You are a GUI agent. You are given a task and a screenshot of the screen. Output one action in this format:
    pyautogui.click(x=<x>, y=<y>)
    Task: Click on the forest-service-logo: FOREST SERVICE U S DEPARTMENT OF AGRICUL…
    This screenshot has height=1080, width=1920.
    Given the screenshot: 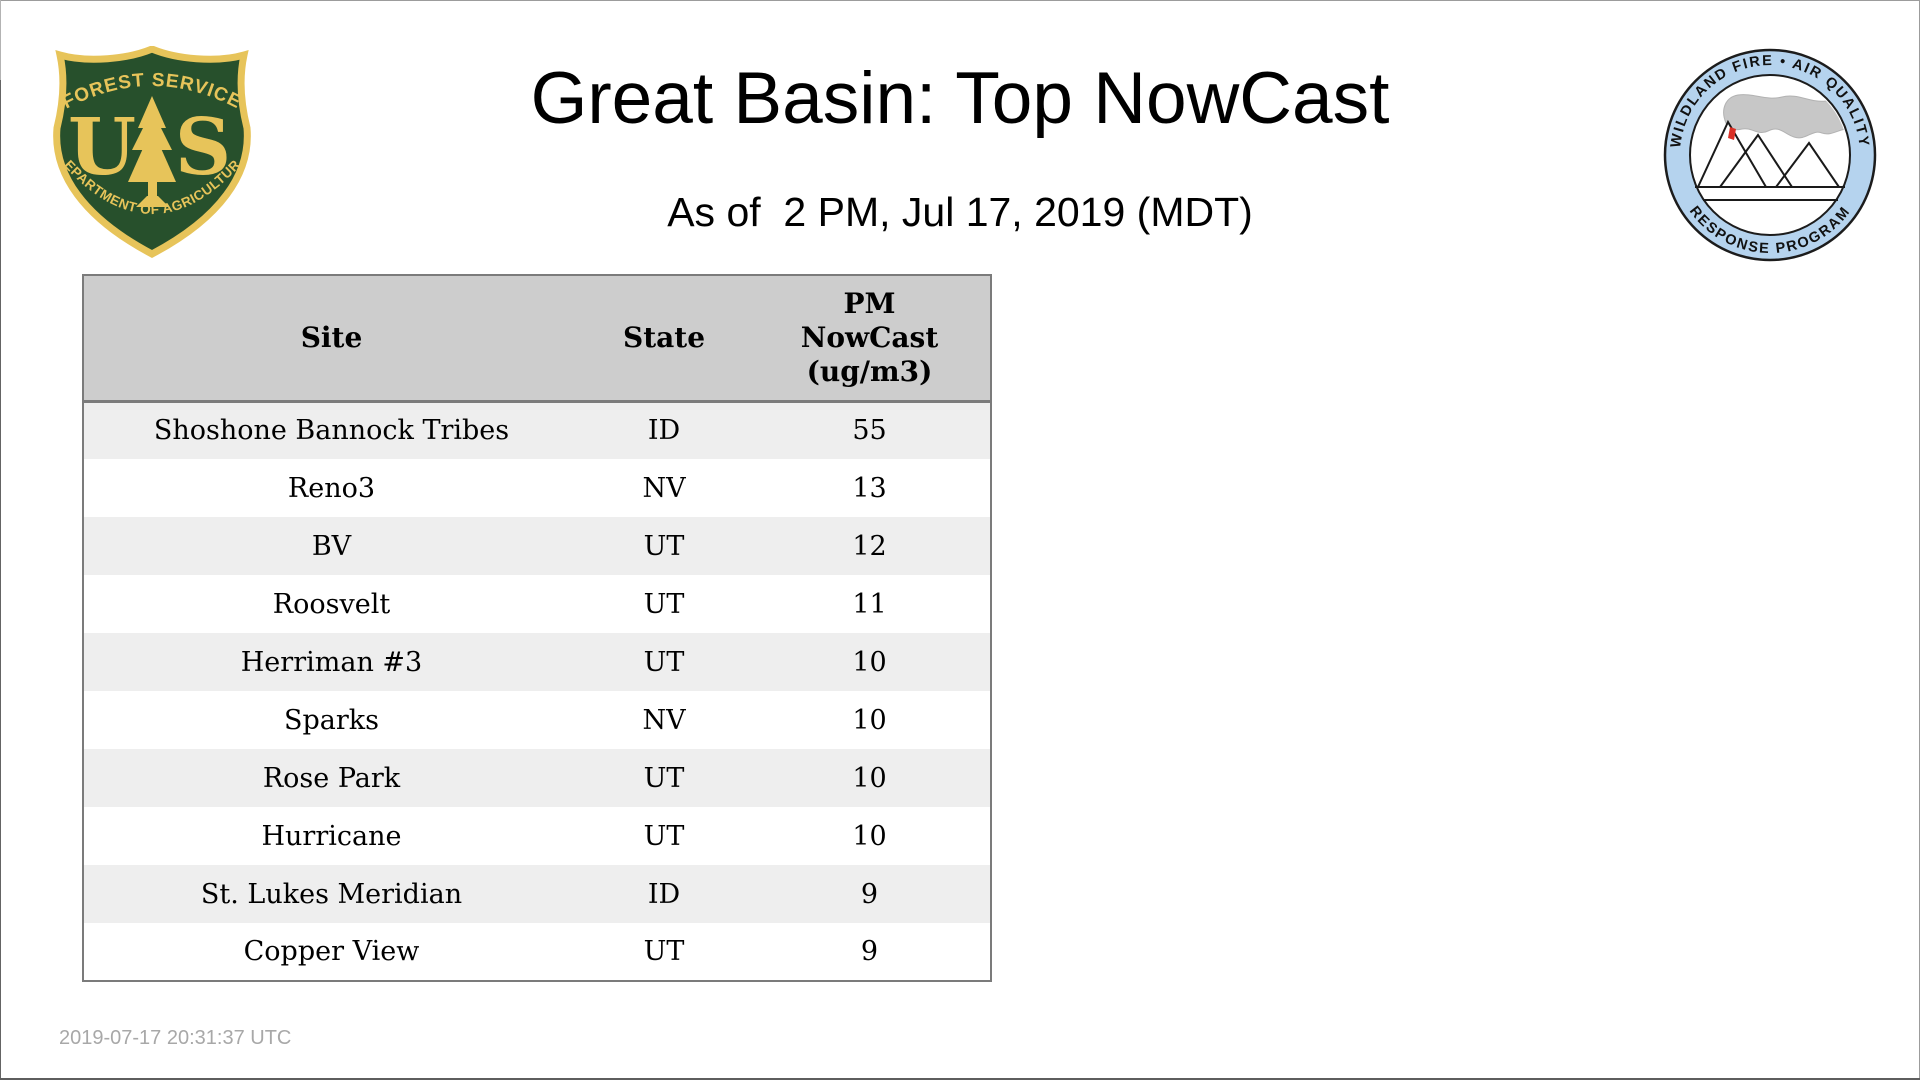 What is the action you would take?
    pyautogui.click(x=150, y=152)
    